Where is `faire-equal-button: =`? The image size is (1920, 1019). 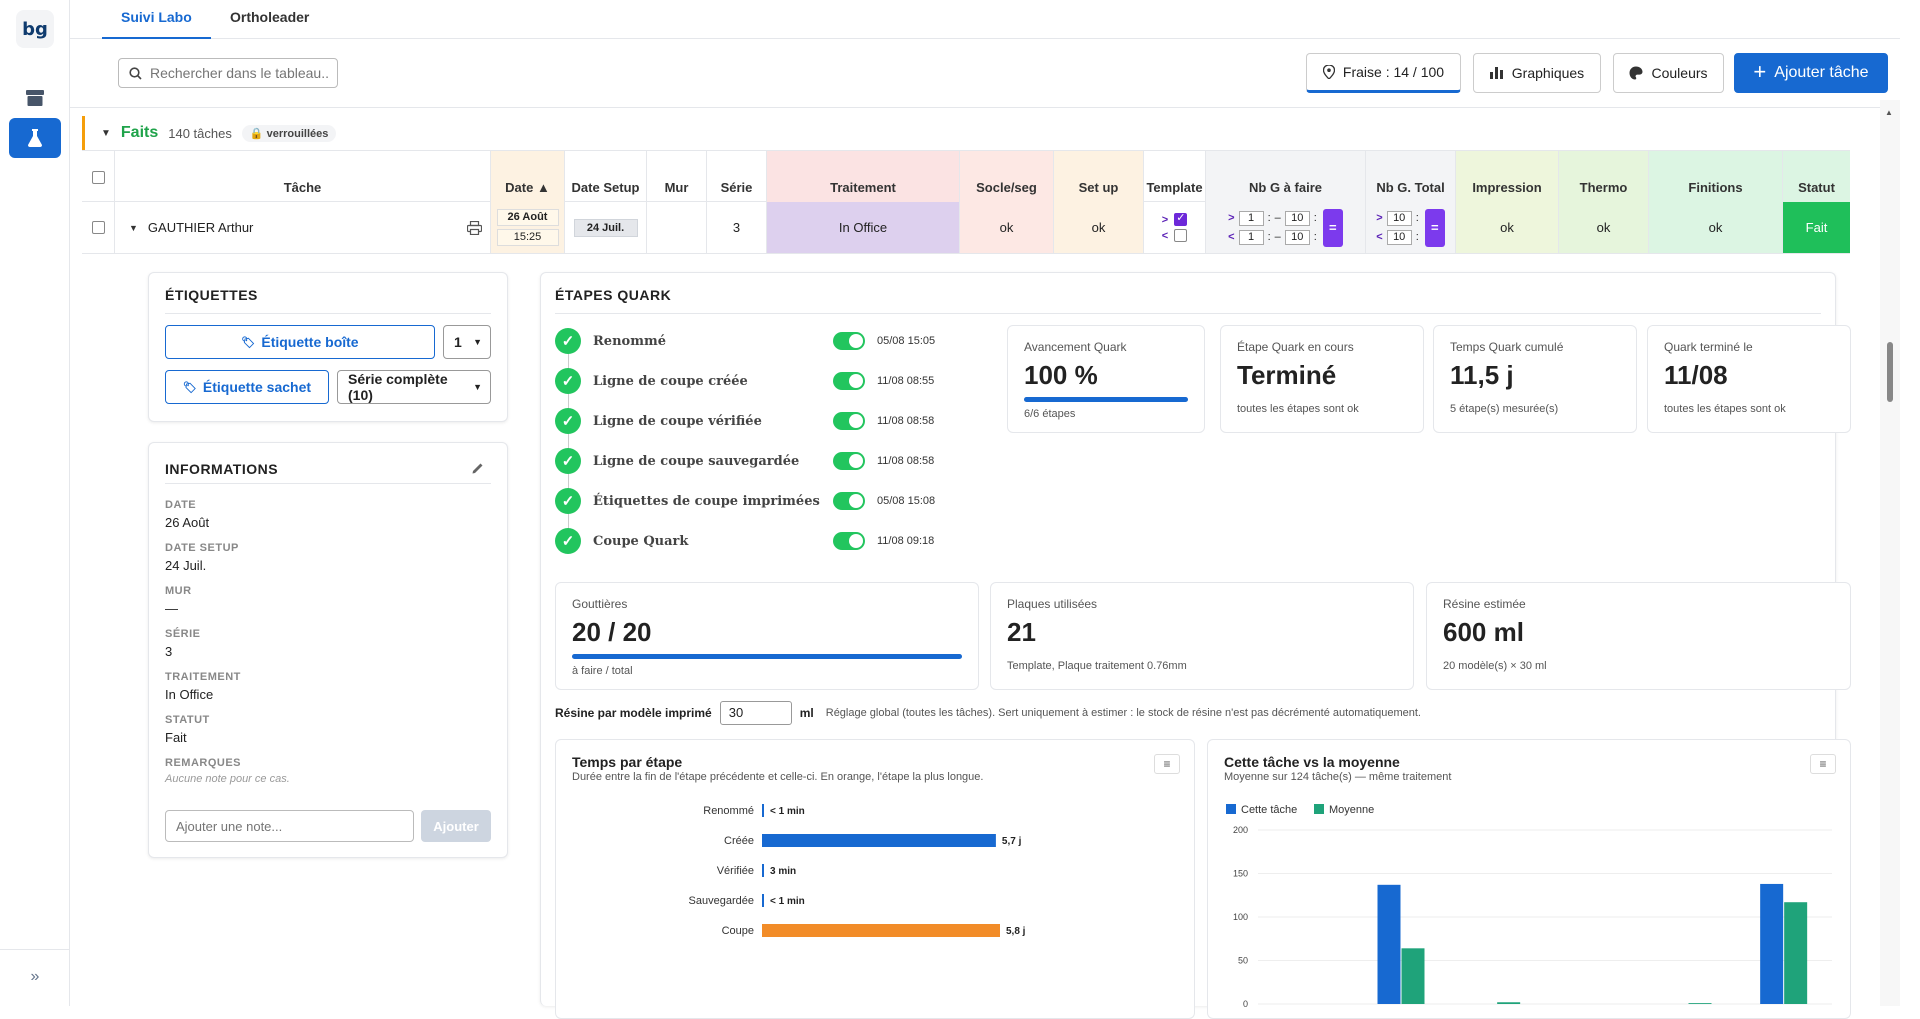
faire-equal-button: = is located at coordinates (1332, 227).